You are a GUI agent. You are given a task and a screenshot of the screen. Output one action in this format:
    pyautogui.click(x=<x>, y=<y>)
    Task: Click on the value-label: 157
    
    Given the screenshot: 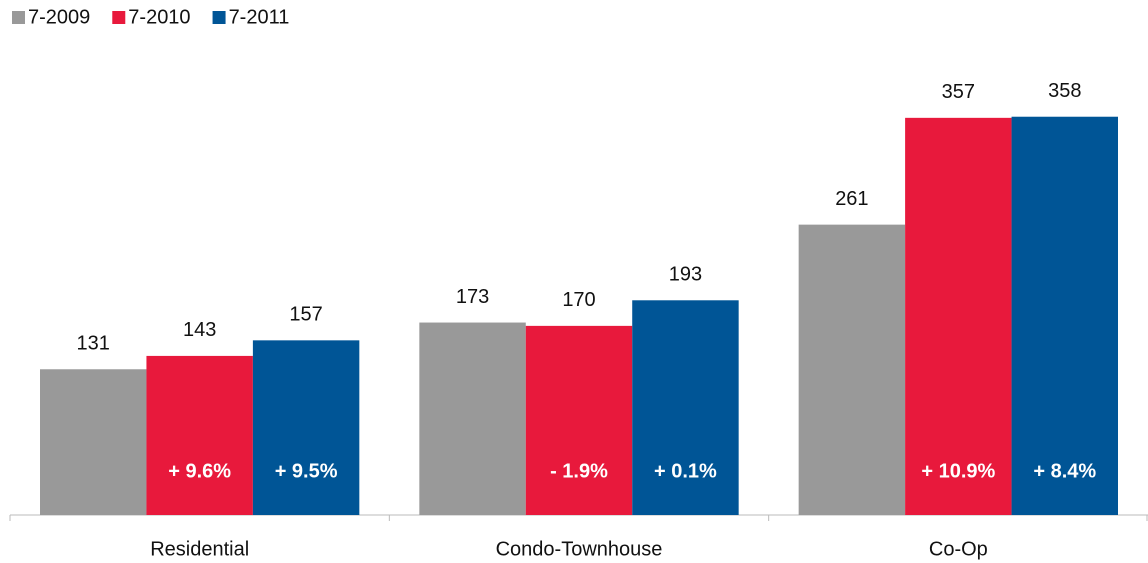 What is the action you would take?
    pyautogui.click(x=305, y=315)
    